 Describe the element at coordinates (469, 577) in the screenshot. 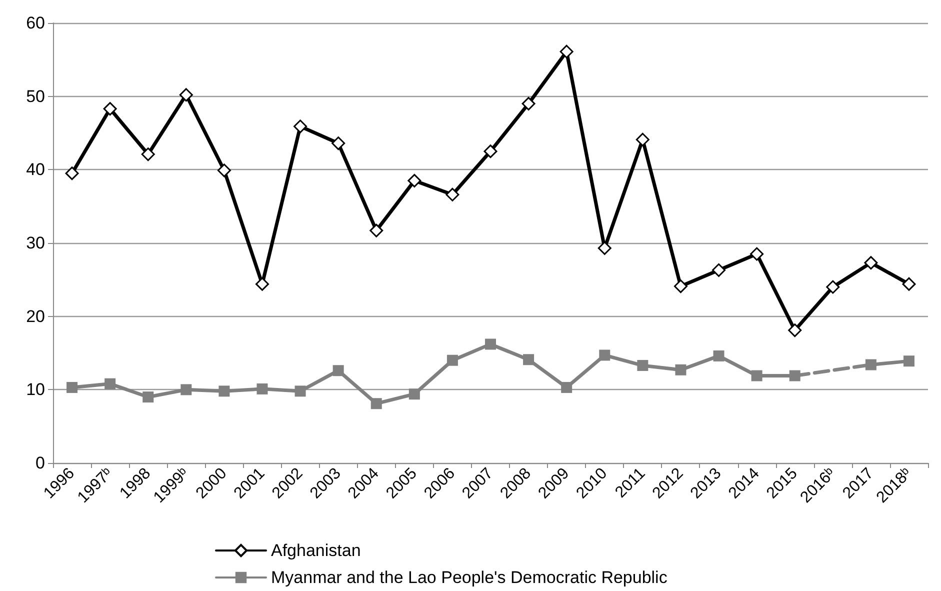

I see `legend-label: Myanmar and the Lao People's Democratic Republic` at that location.